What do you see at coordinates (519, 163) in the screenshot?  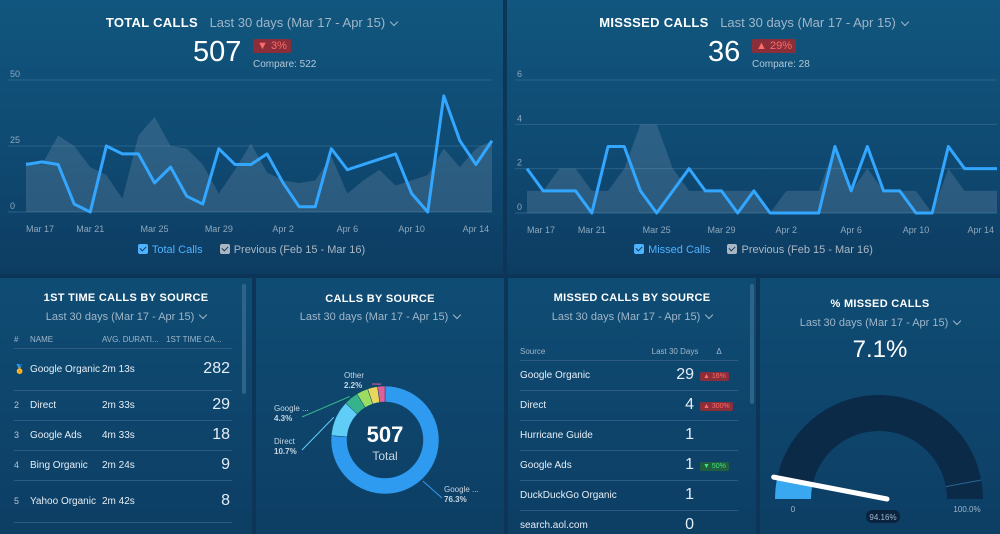 I see `y-tick-label: 2` at bounding box center [519, 163].